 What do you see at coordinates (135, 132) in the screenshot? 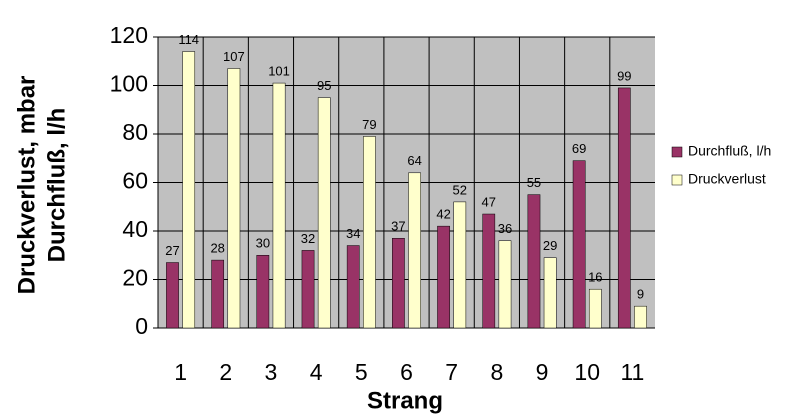
I see `y-tick-label: 80` at bounding box center [135, 132].